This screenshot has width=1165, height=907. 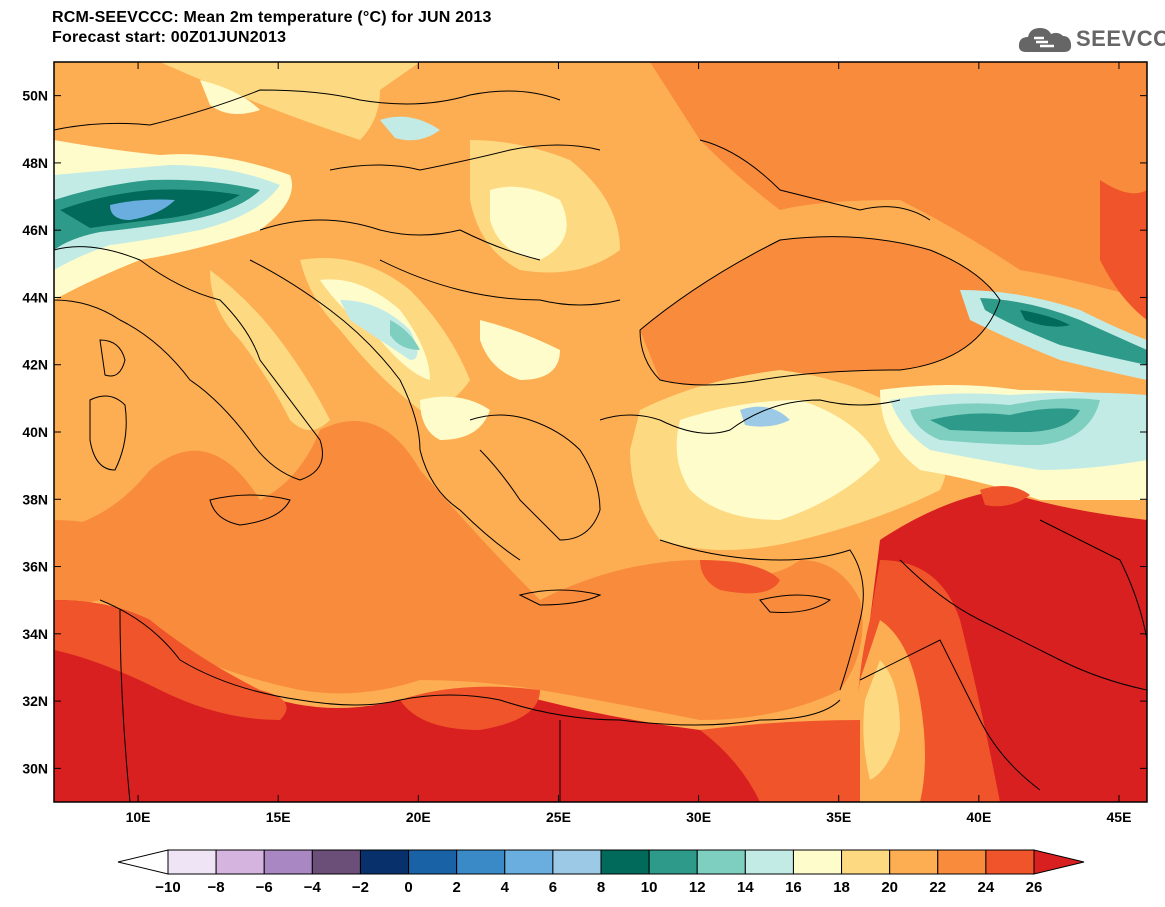 I want to click on lat-tick-label: 30N, so click(x=35, y=768).